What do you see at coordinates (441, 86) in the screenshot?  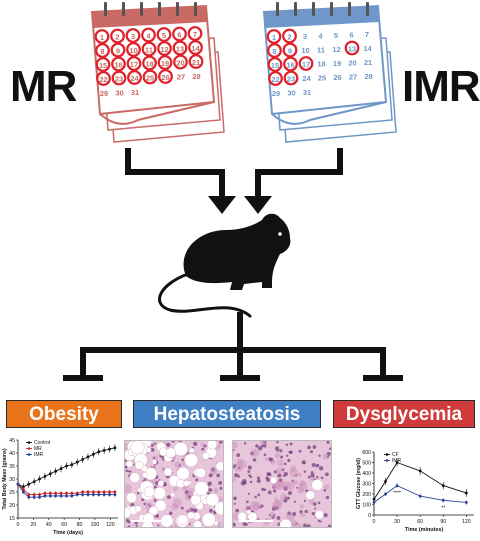 I see `imr-label: IMR` at bounding box center [441, 86].